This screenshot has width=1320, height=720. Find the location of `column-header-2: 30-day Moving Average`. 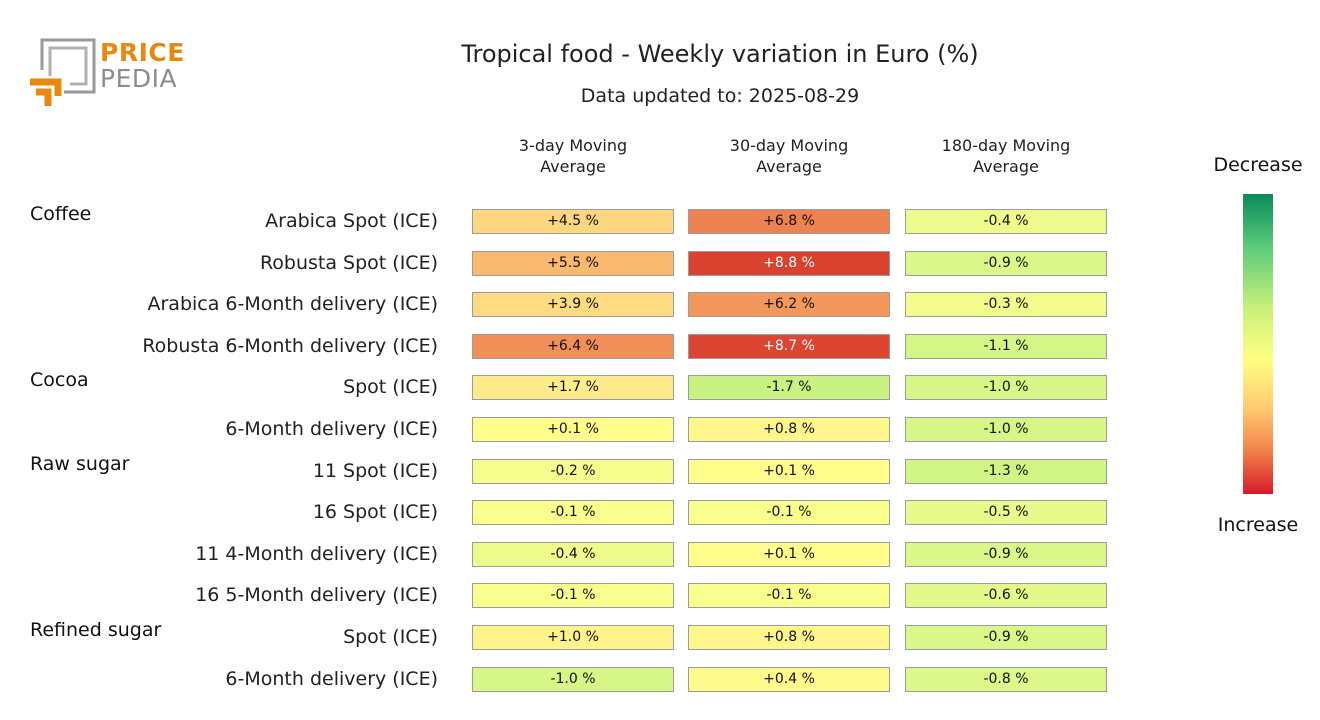

column-header-2: 30-day Moving Average is located at coordinates (789, 156).